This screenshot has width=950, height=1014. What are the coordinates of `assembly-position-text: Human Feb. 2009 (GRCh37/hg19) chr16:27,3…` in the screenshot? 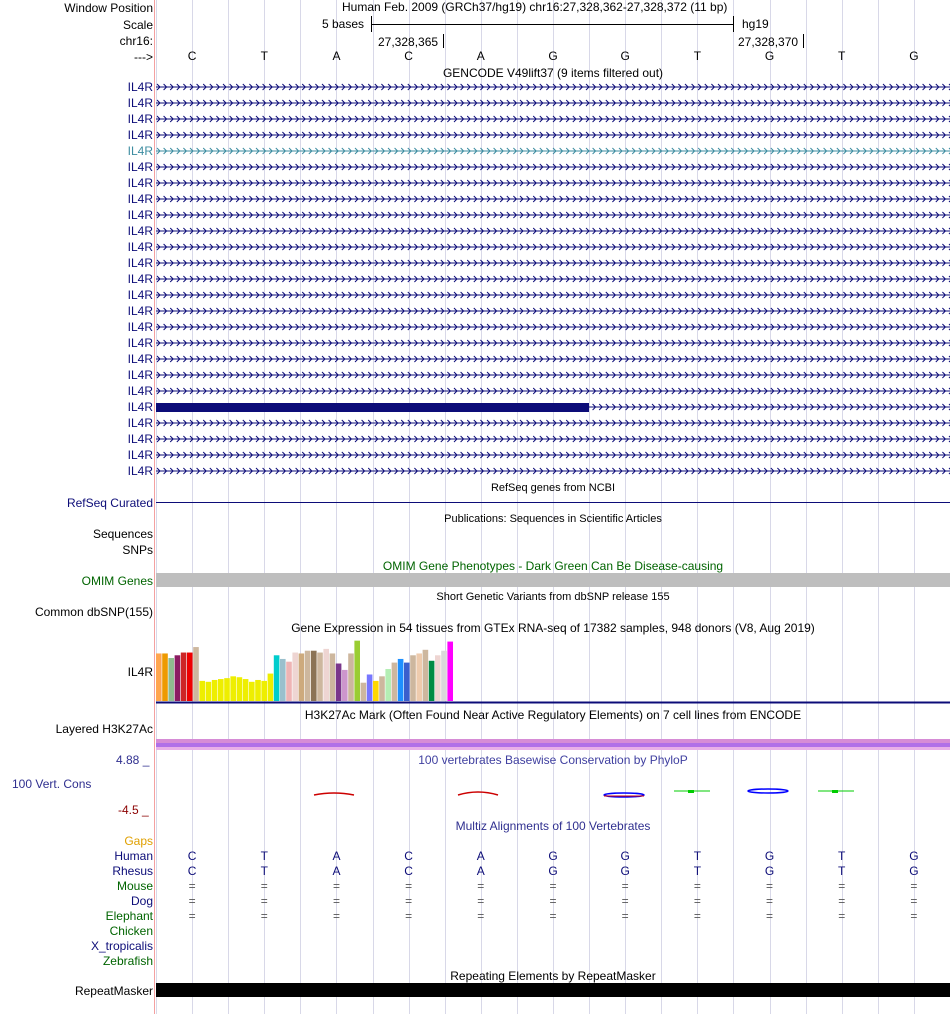 It's located at (535, 7).